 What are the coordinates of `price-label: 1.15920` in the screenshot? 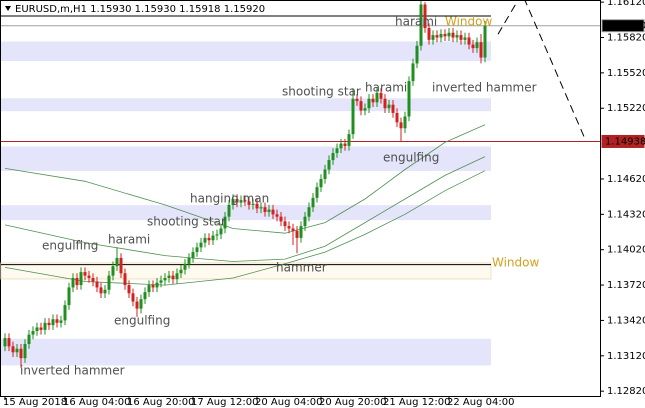 It's located at (625, 26).